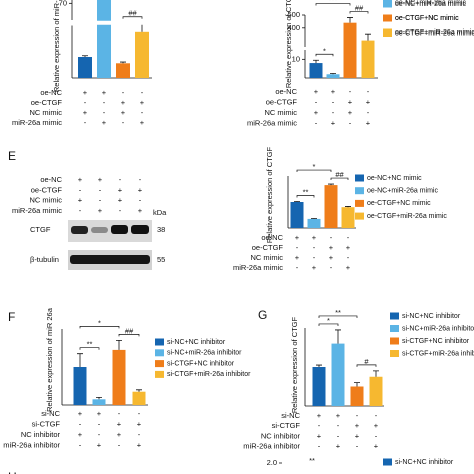 The width and height of the screenshot is (474, 474). I want to click on blot-unit: kDa, so click(160, 212).